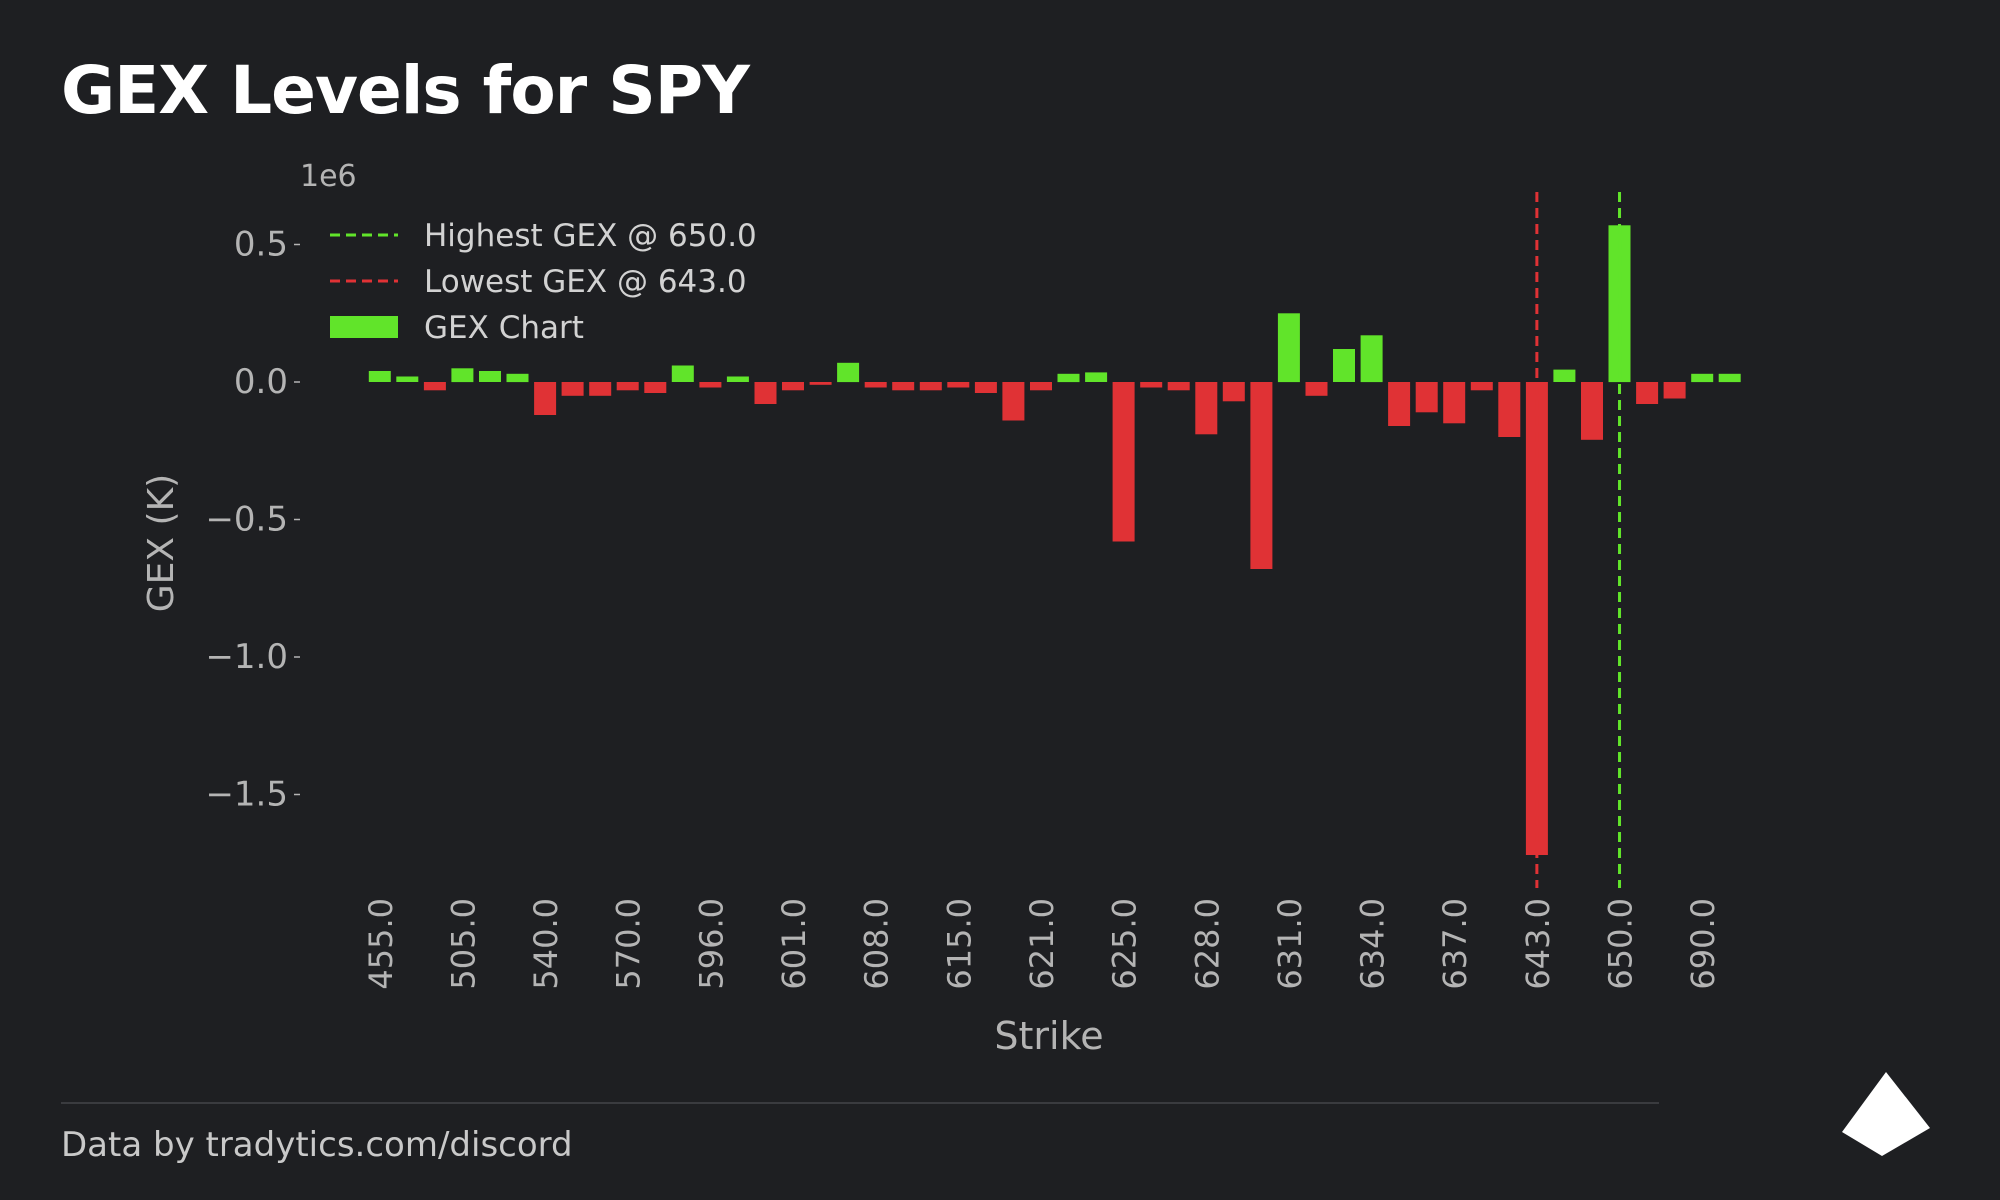 This screenshot has height=1200, width=2000. What do you see at coordinates (1621, 944) in the screenshot?
I see `x-tick-label: 650.0` at bounding box center [1621, 944].